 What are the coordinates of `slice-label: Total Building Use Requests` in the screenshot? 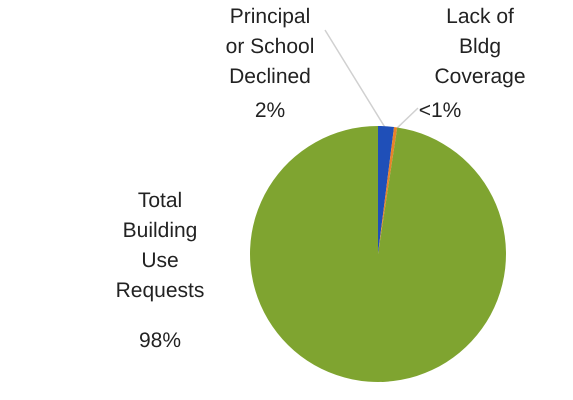 It's located at (160, 245).